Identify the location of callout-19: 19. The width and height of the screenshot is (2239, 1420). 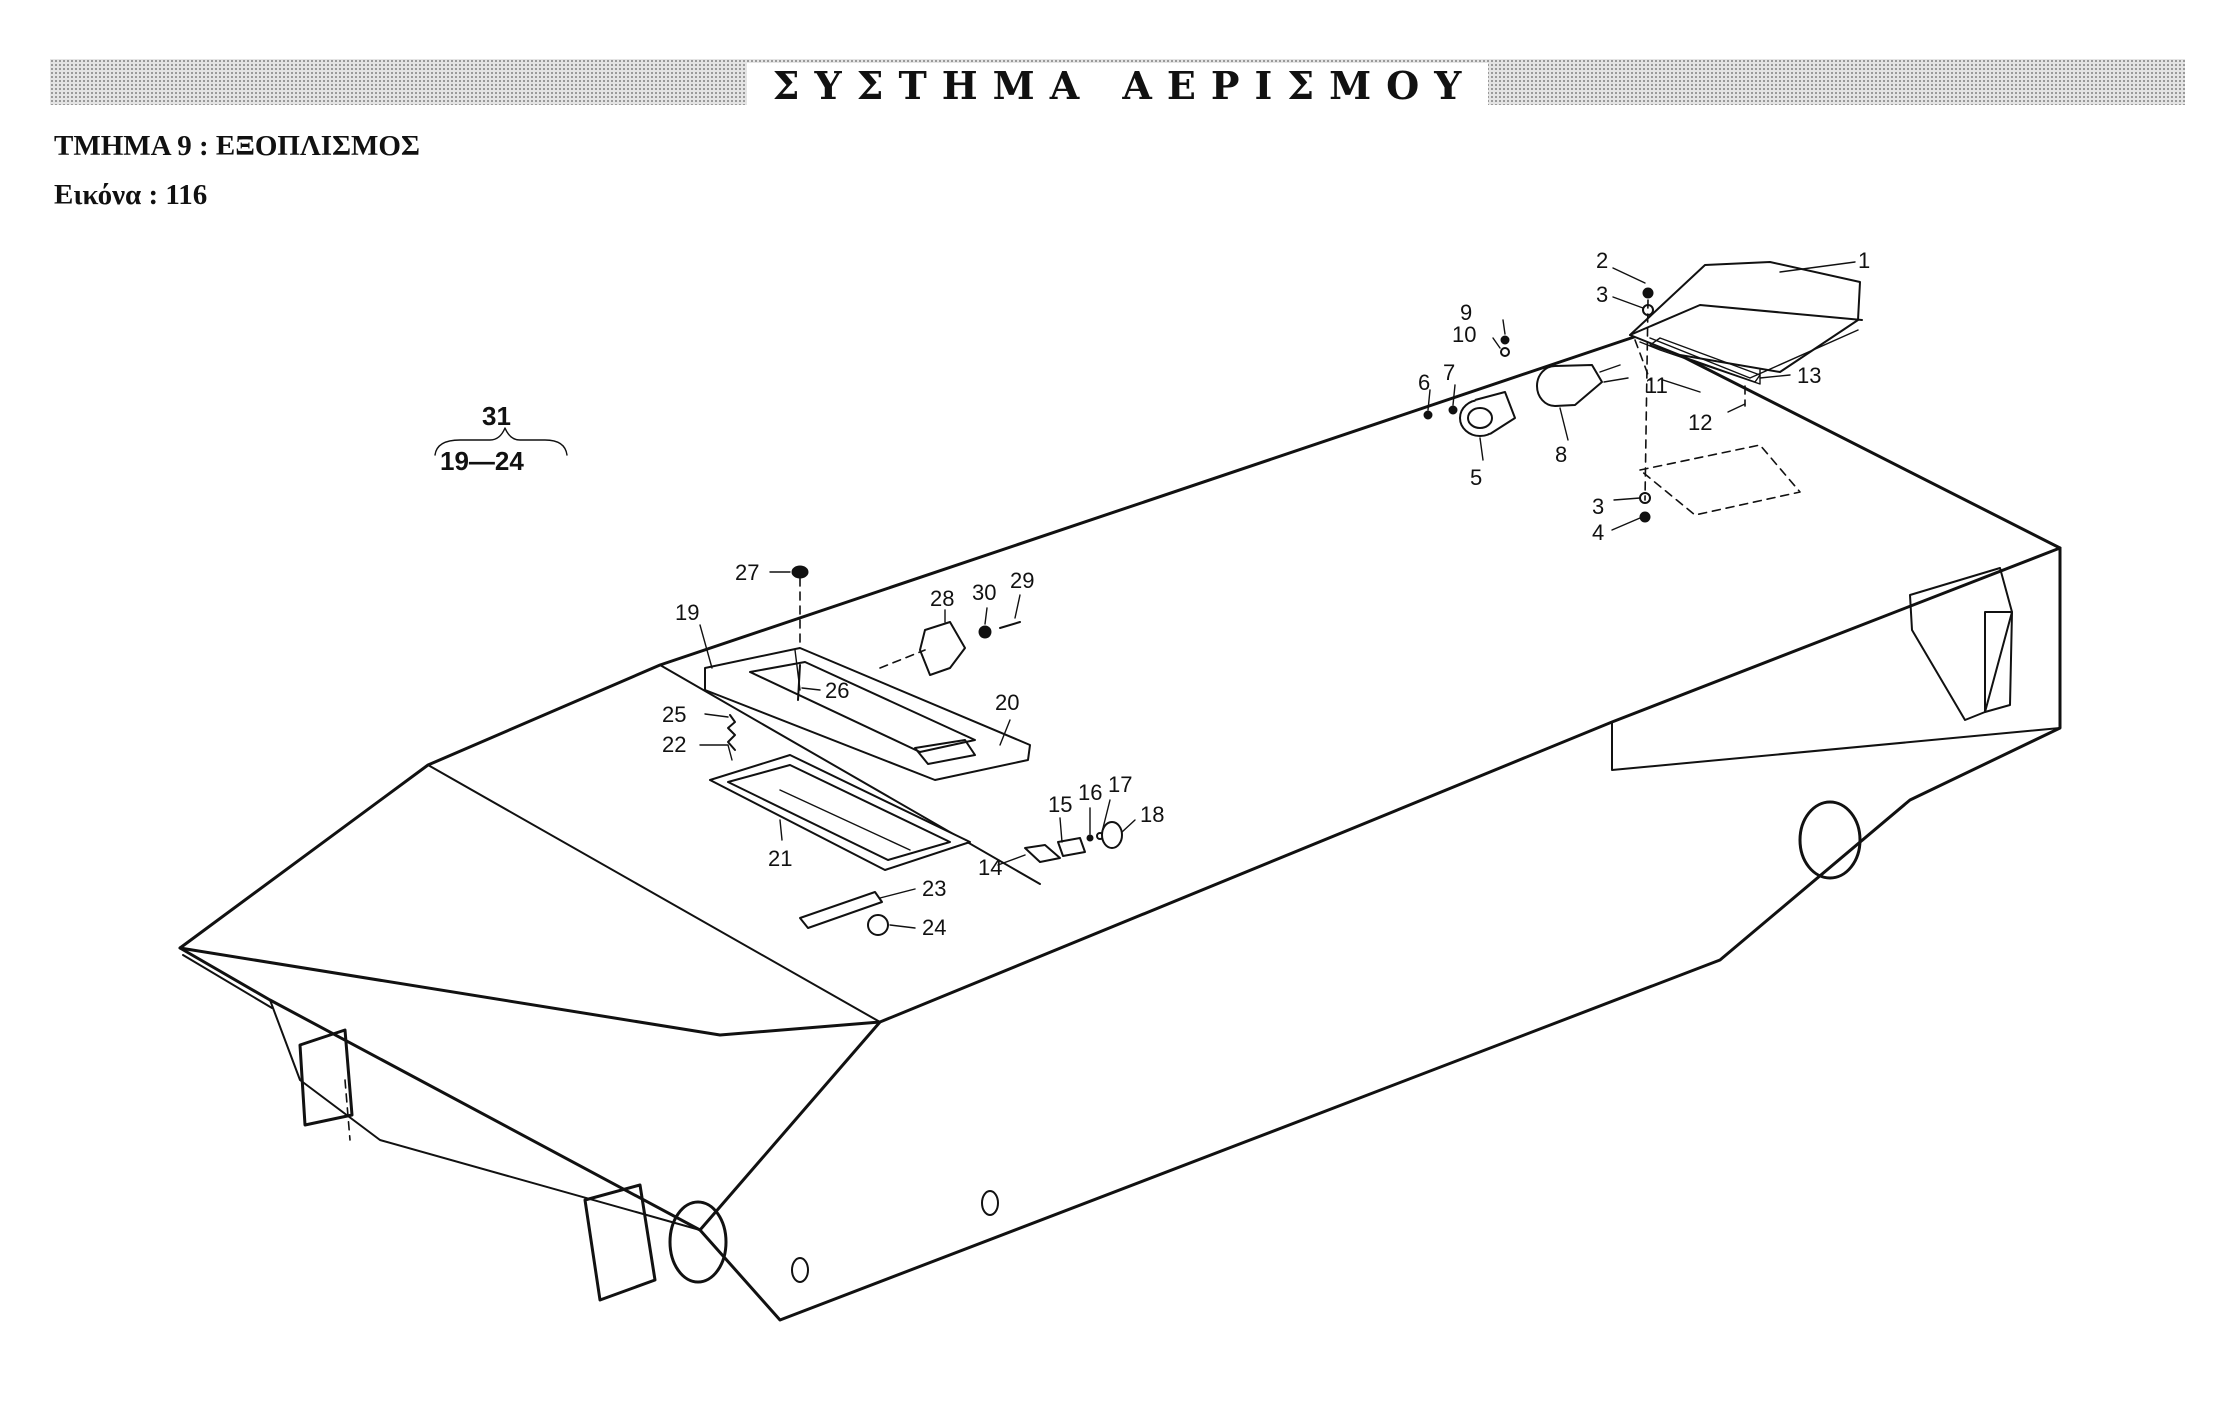
(687, 612).